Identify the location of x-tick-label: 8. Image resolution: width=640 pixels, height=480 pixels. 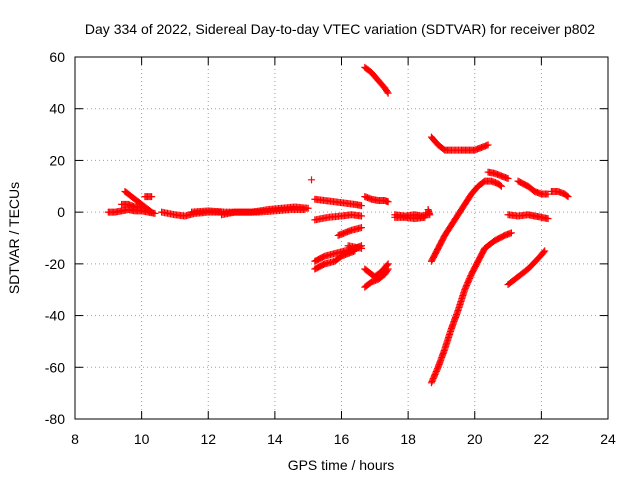
(75, 439).